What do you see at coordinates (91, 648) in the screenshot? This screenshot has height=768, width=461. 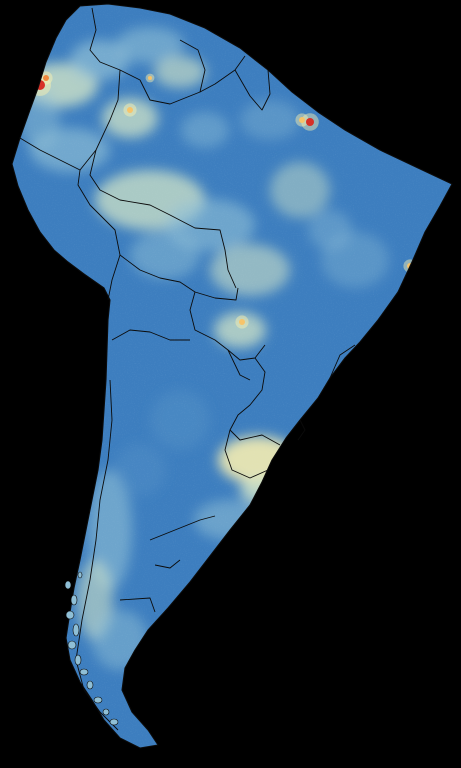 I see `chile-islands` at bounding box center [91, 648].